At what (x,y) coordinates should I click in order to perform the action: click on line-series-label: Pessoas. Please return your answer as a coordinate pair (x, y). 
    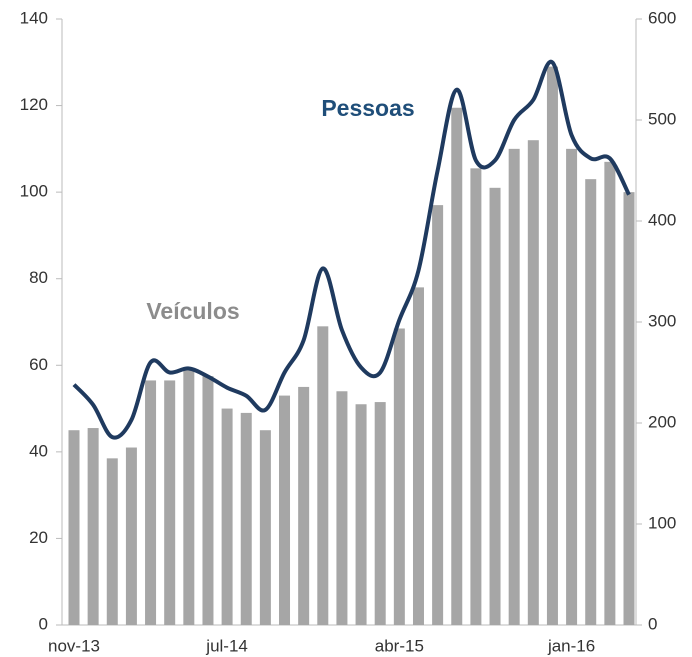
    Looking at the image, I should click on (367, 108).